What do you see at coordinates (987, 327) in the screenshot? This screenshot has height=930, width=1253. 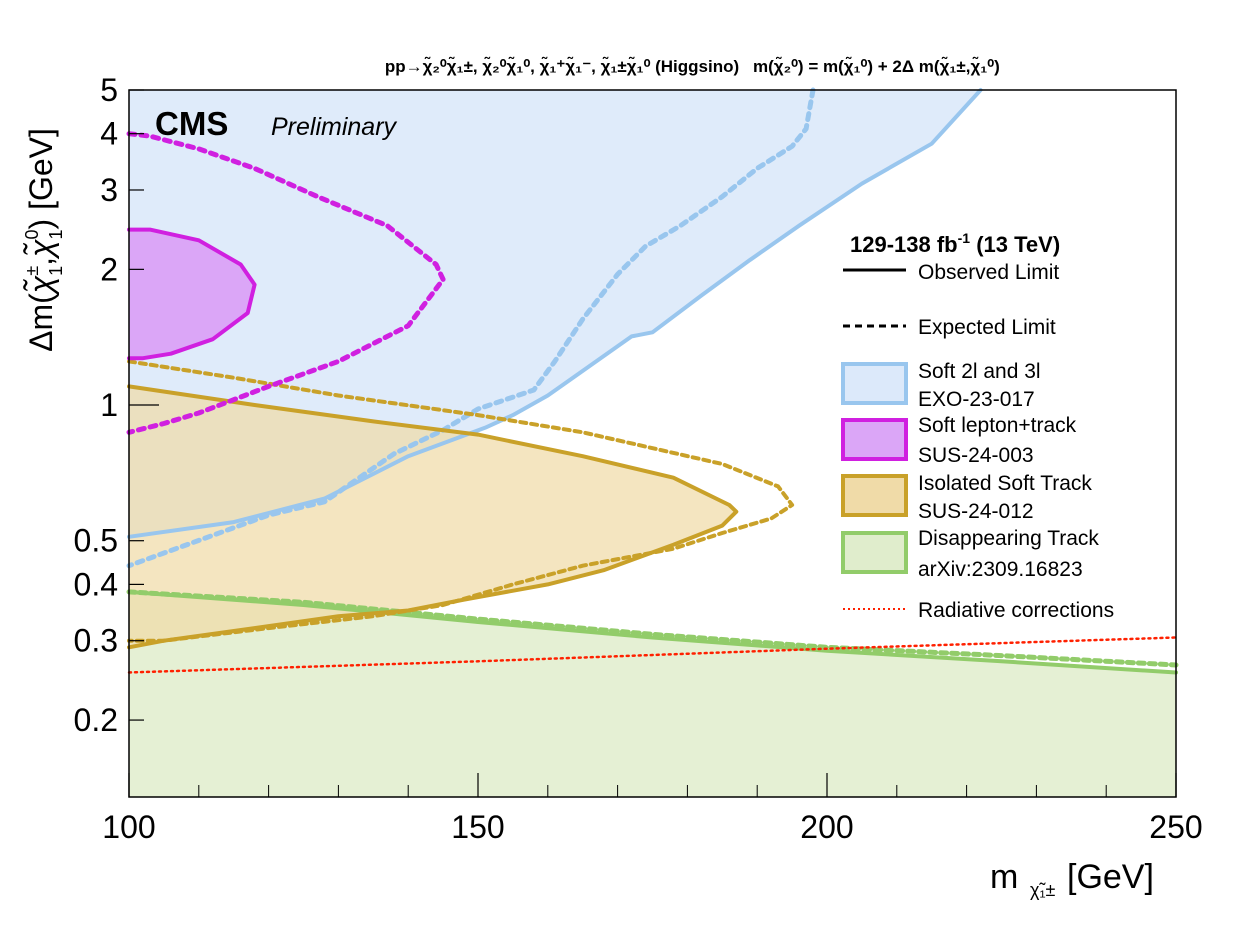 I see `legend-expected-text: Expected Limit` at bounding box center [987, 327].